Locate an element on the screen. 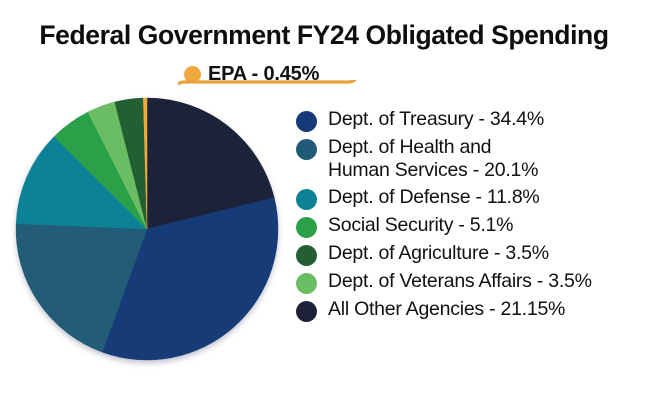 Image resolution: width=648 pixels, height=400 pixels. legend-item: Social Security - 5.1% is located at coordinates (470, 226).